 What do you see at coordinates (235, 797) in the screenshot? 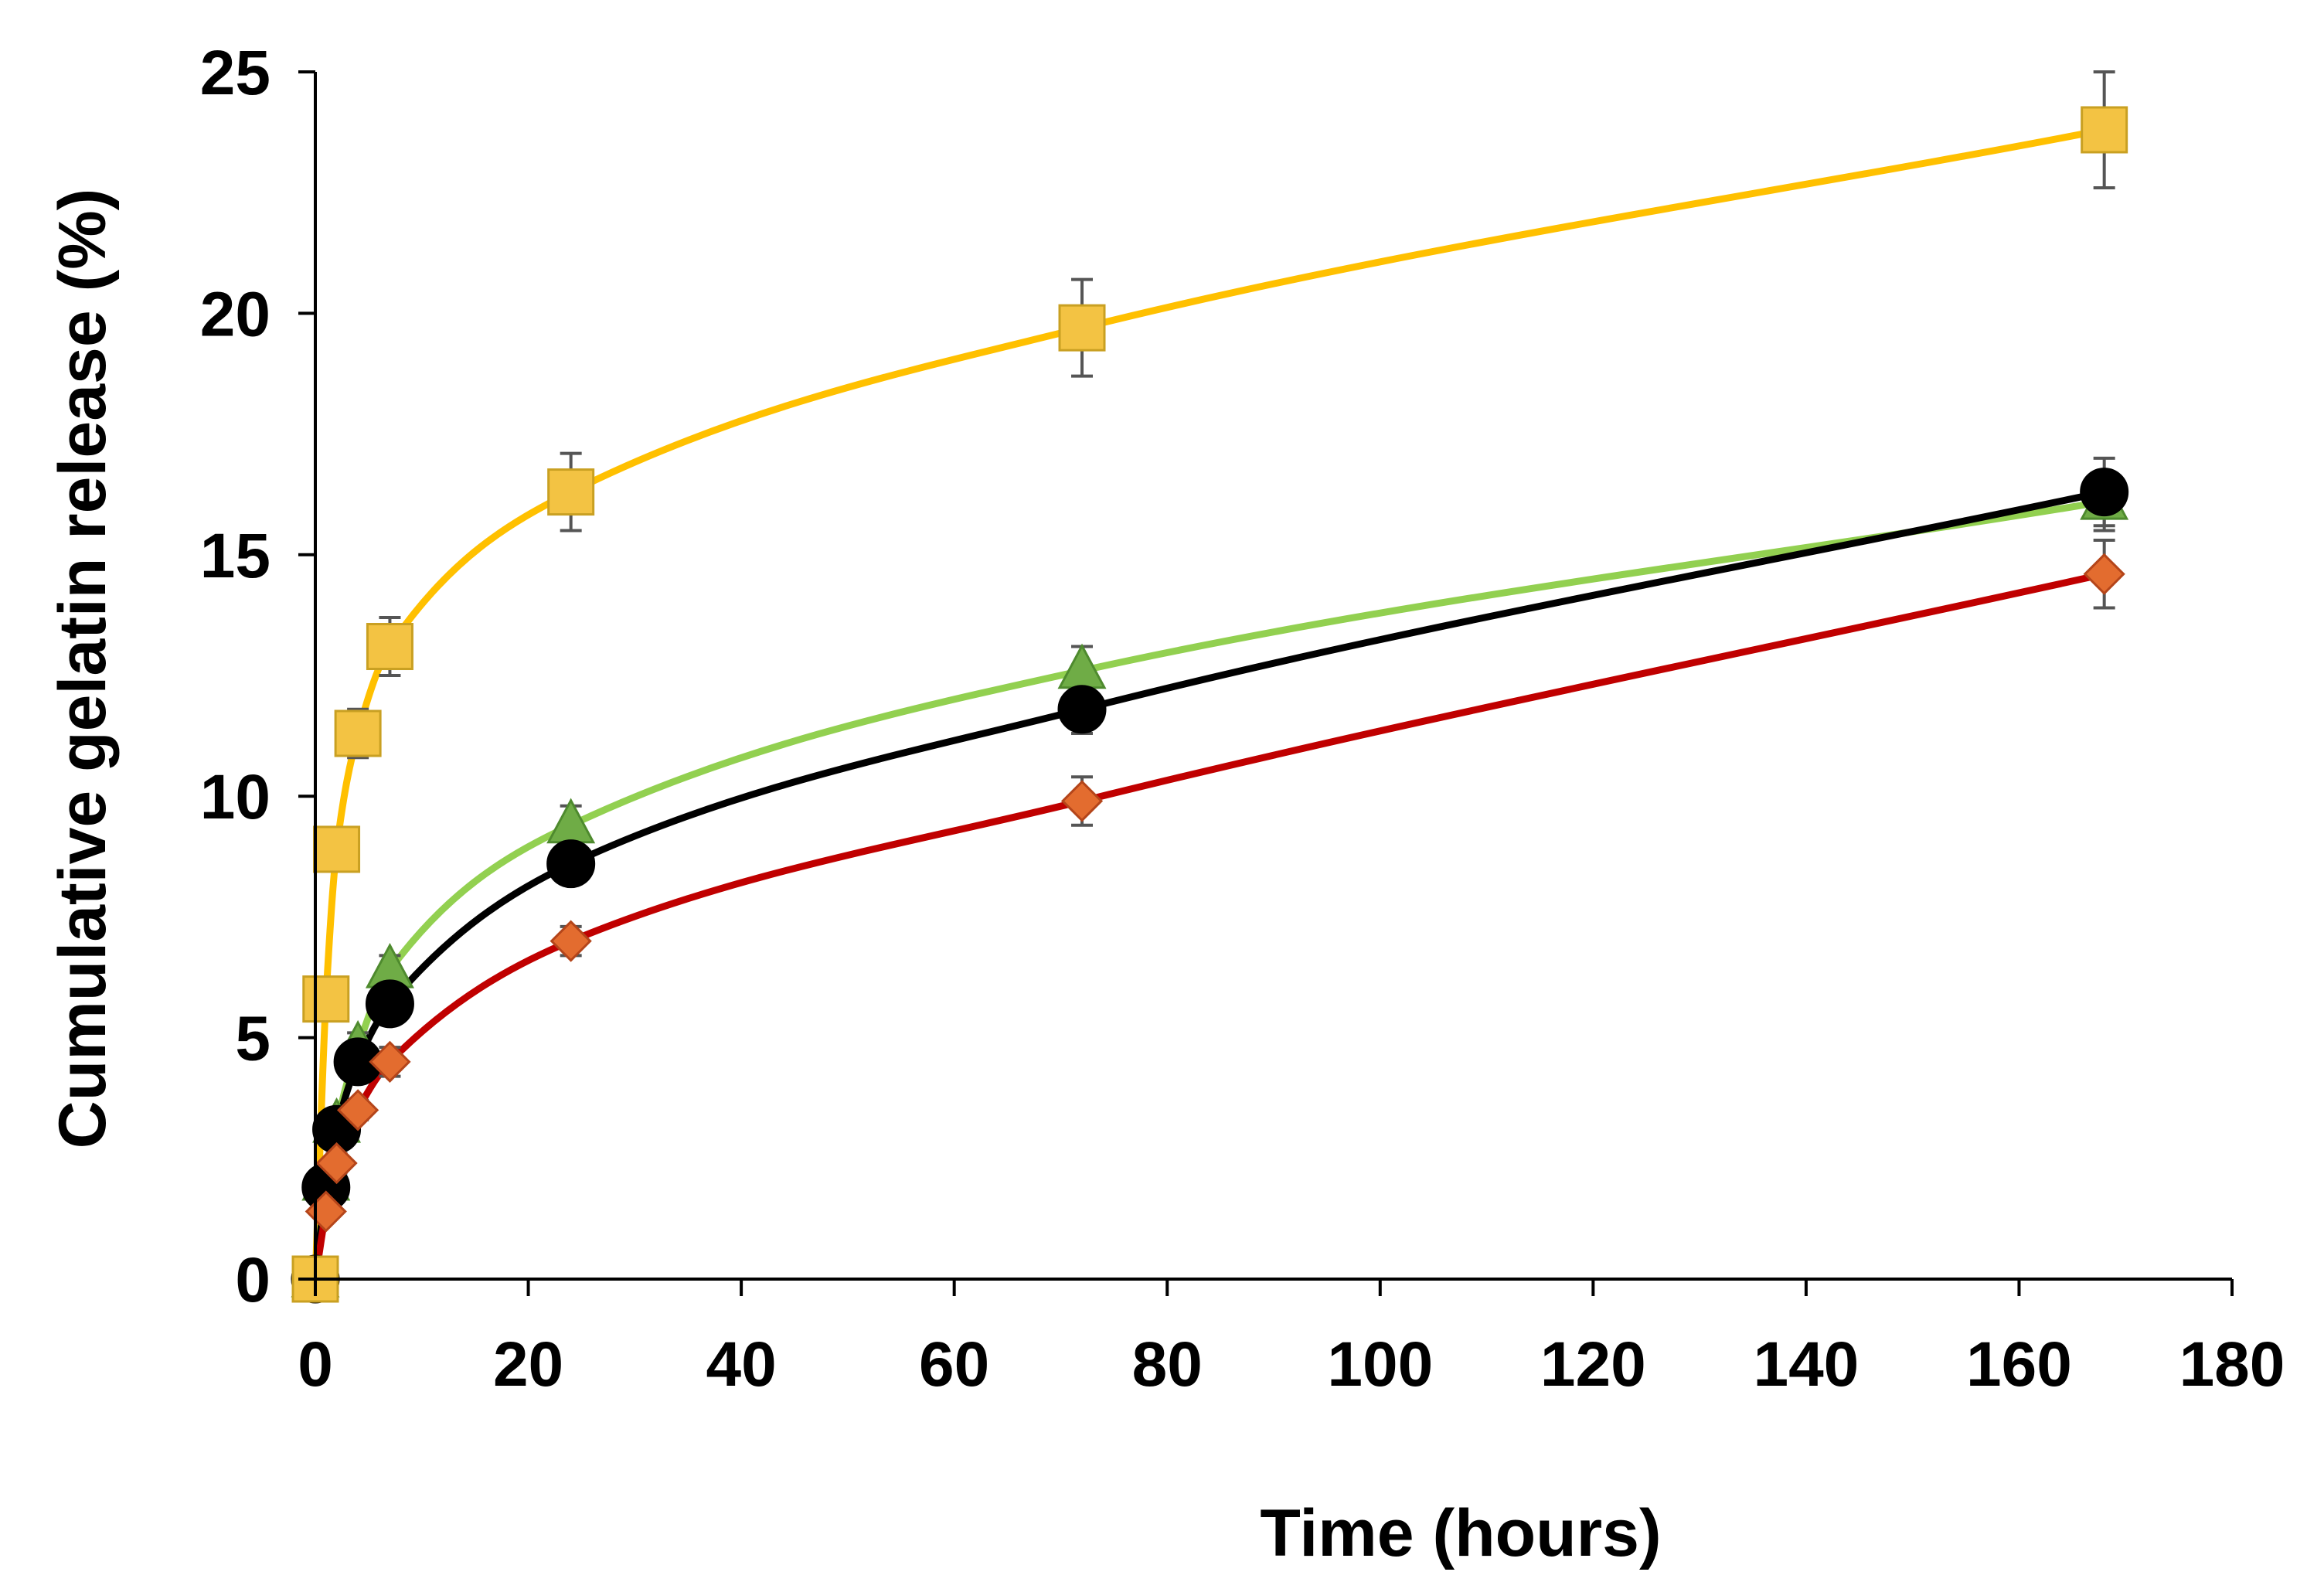
I see `y-tick-label: 10` at bounding box center [235, 797].